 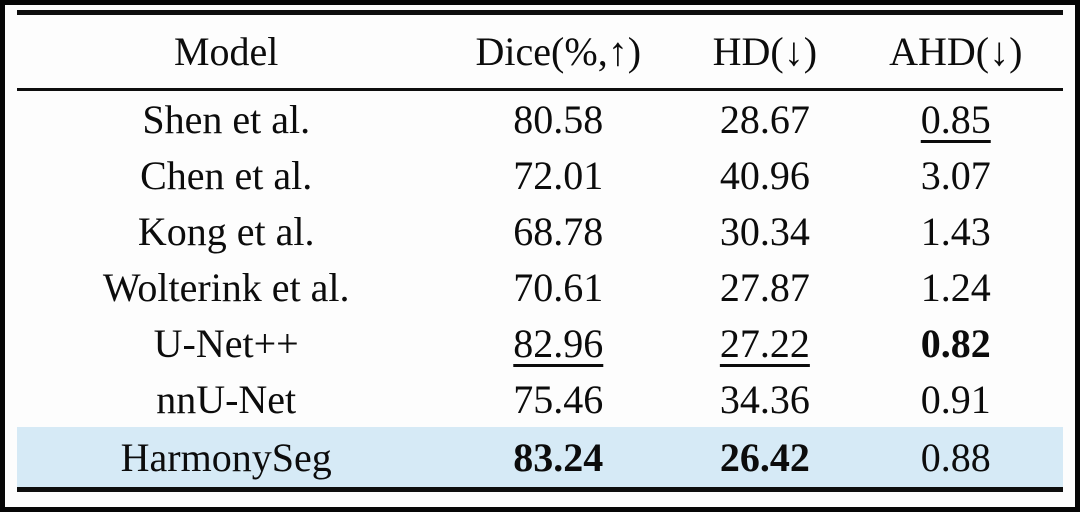 I want to click on column-header-model: Model, so click(x=226, y=51).